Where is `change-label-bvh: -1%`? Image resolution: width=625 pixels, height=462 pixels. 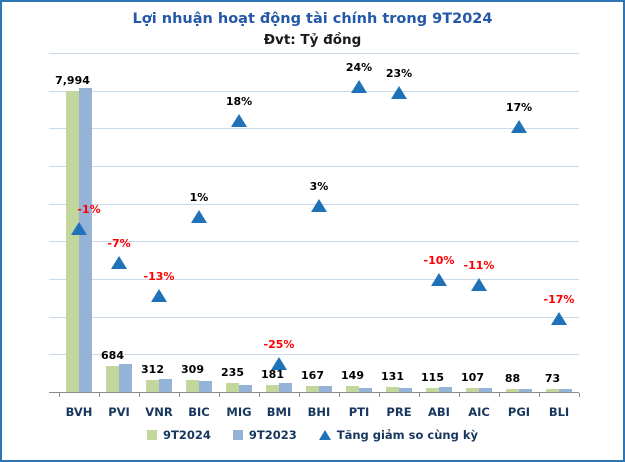
change-label-bvh: -1% is located at coordinates (89, 209).